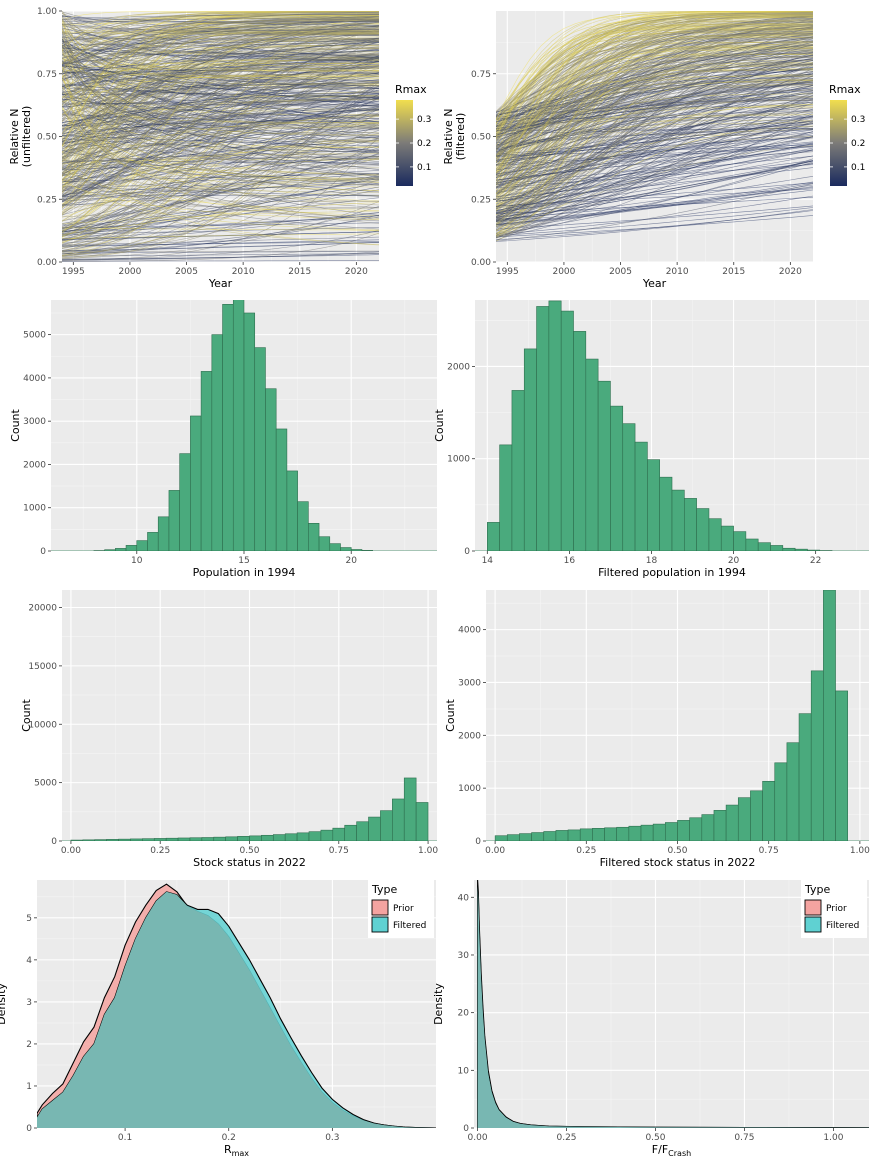 The height and width of the screenshot is (1158, 875). What do you see at coordinates (29, 1087) in the screenshot?
I see `y-tick-label: 1` at bounding box center [29, 1087].